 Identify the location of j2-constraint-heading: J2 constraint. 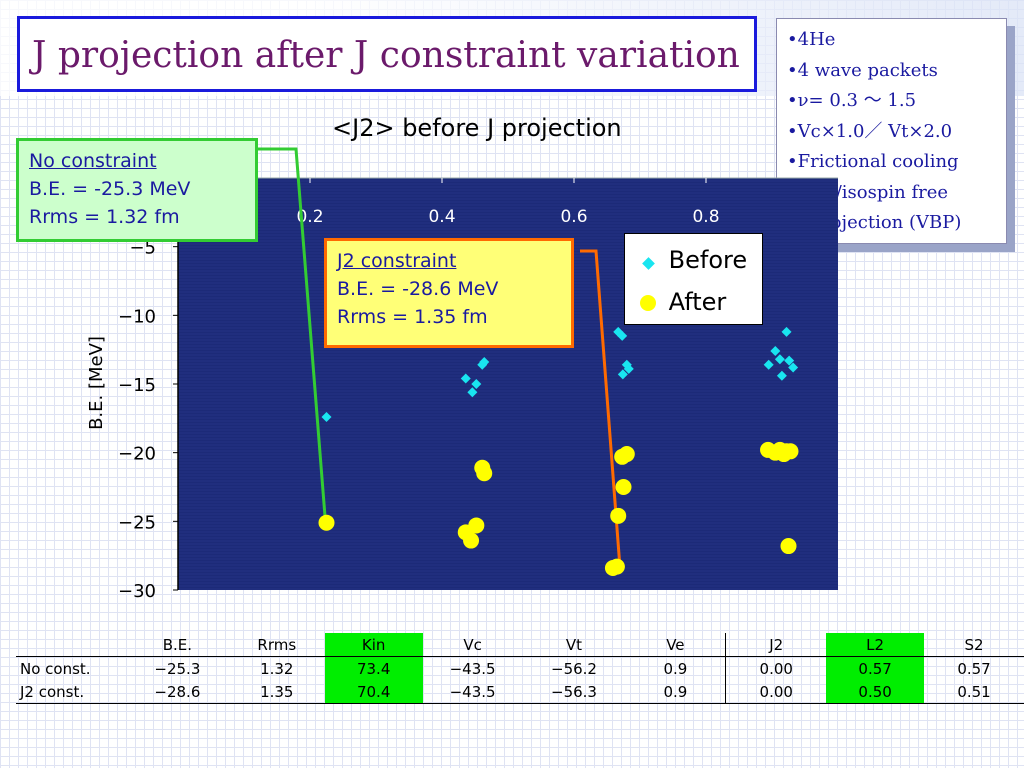
(397, 261).